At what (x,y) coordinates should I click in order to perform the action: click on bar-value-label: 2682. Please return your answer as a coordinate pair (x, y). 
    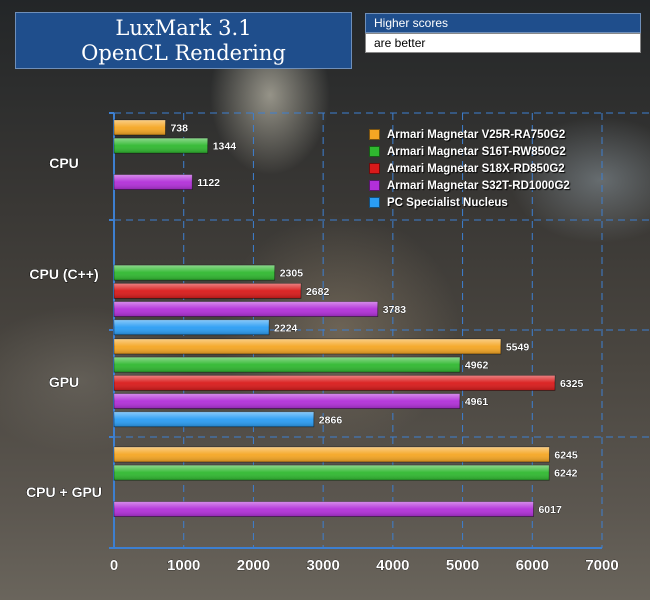
    Looking at the image, I should click on (318, 292).